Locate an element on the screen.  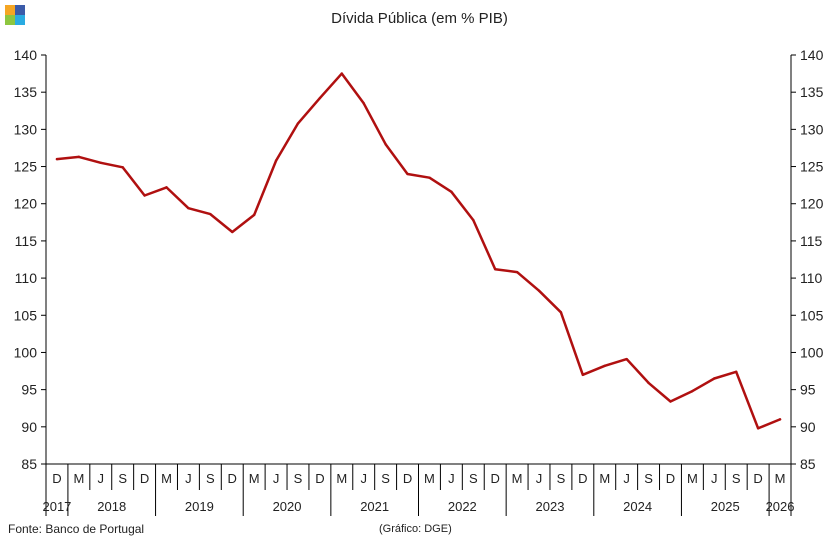
y-tick-label-right: 120 is located at coordinates (812, 204).